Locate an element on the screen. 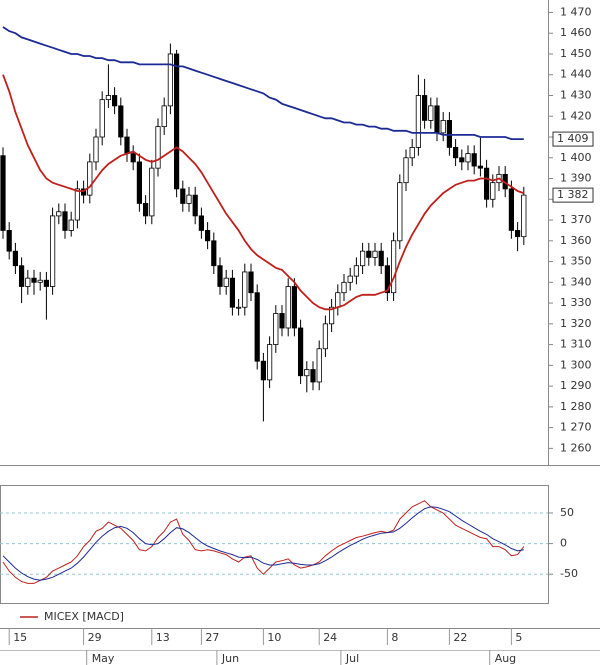 The width and height of the screenshot is (600, 665). x-tick-label: 15 is located at coordinates (20, 637).